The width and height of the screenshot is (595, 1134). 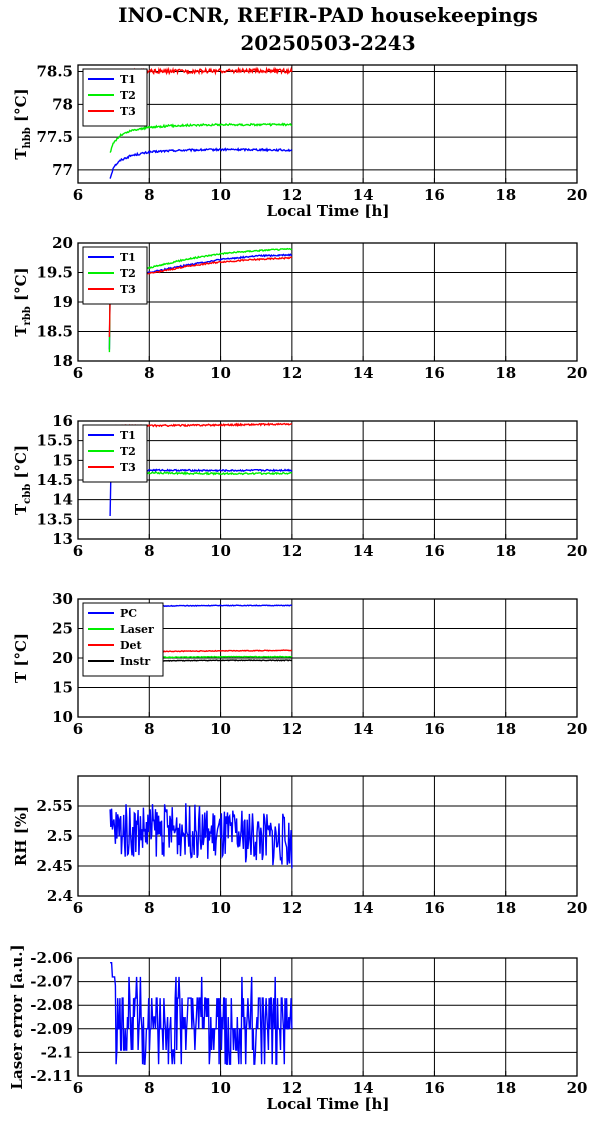 I want to click on y-axis-label: Trbb [°C], so click(x=22, y=301).